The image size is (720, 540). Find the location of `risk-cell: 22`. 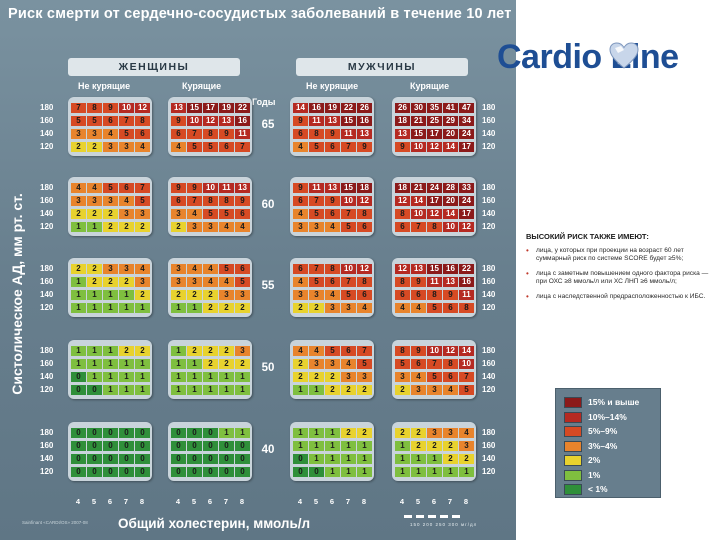

risk-cell: 22 is located at coordinates (466, 269).